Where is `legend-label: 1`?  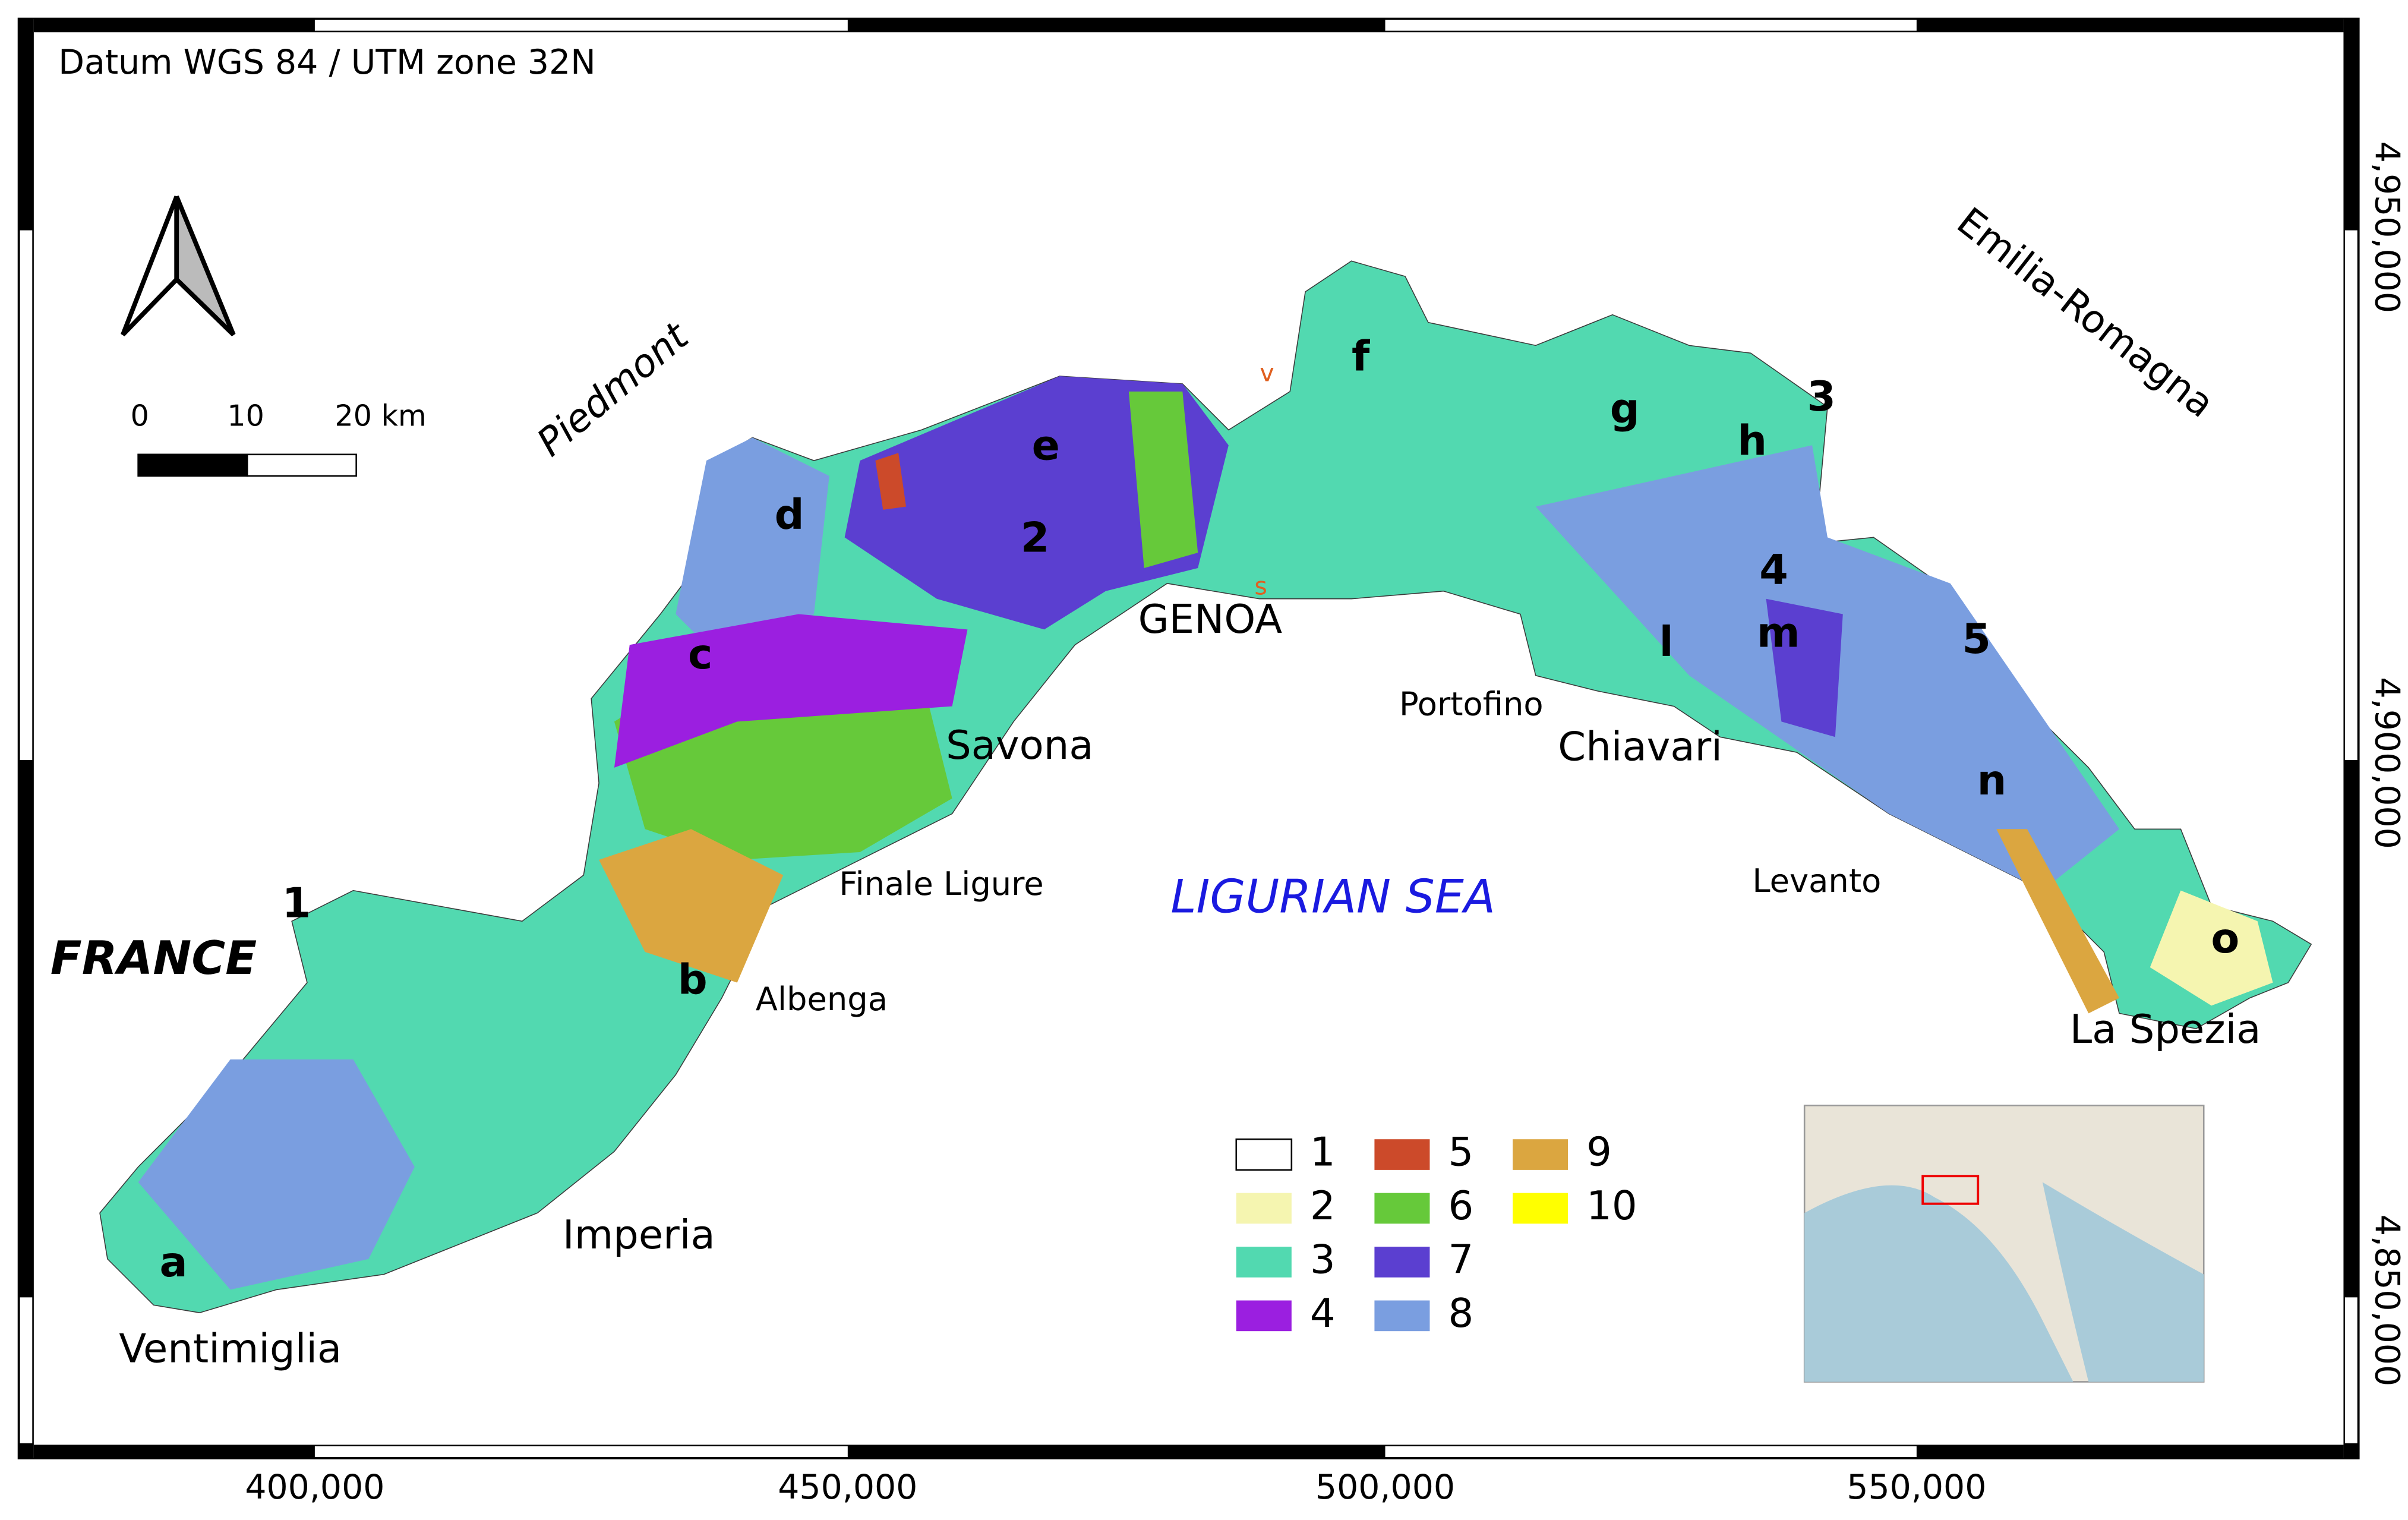
legend-label: 1 is located at coordinates (1323, 1152).